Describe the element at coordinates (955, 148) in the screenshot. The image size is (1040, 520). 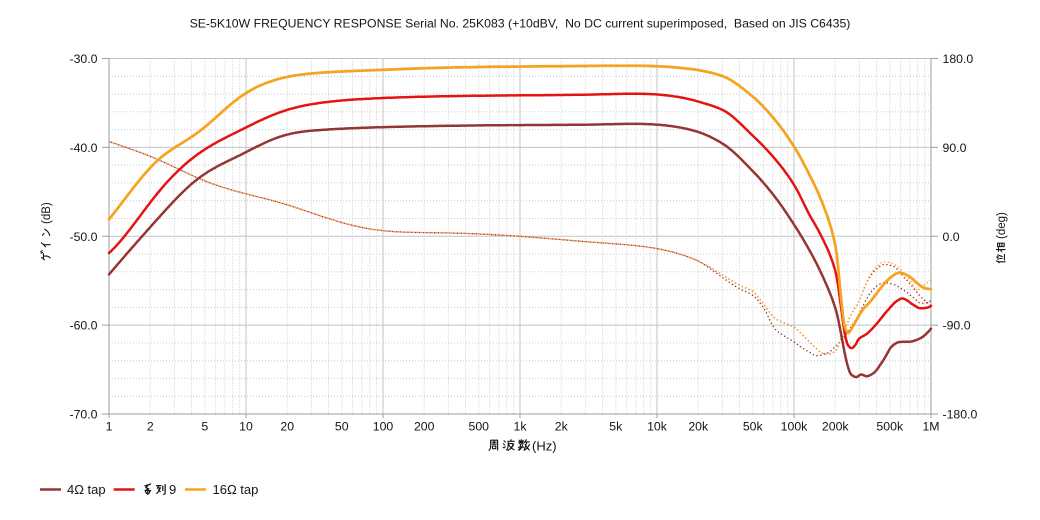
I see `svg-text: 90.0` at that location.